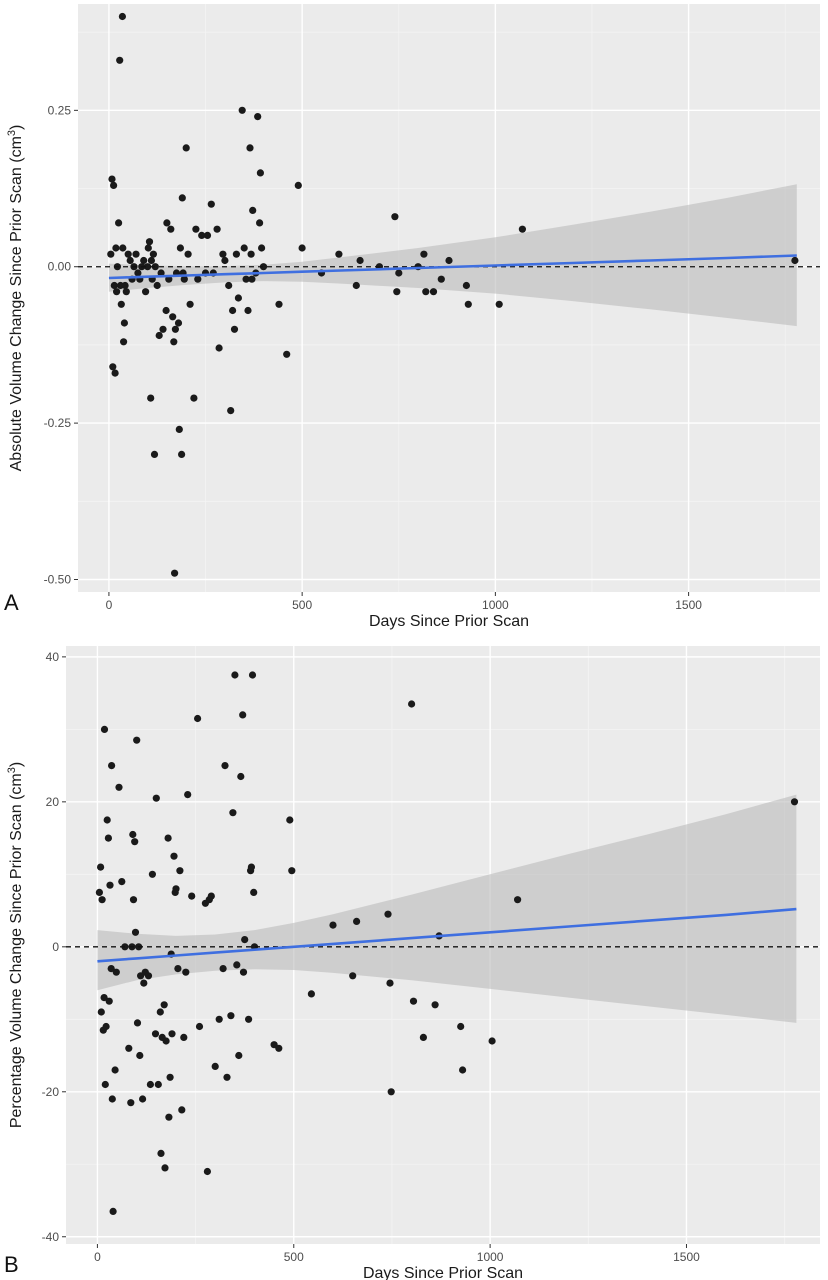 Image resolution: width=828 pixels, height=1280 pixels. I want to click on panel-b-x-tick-label: 1500, so click(686, 1257).